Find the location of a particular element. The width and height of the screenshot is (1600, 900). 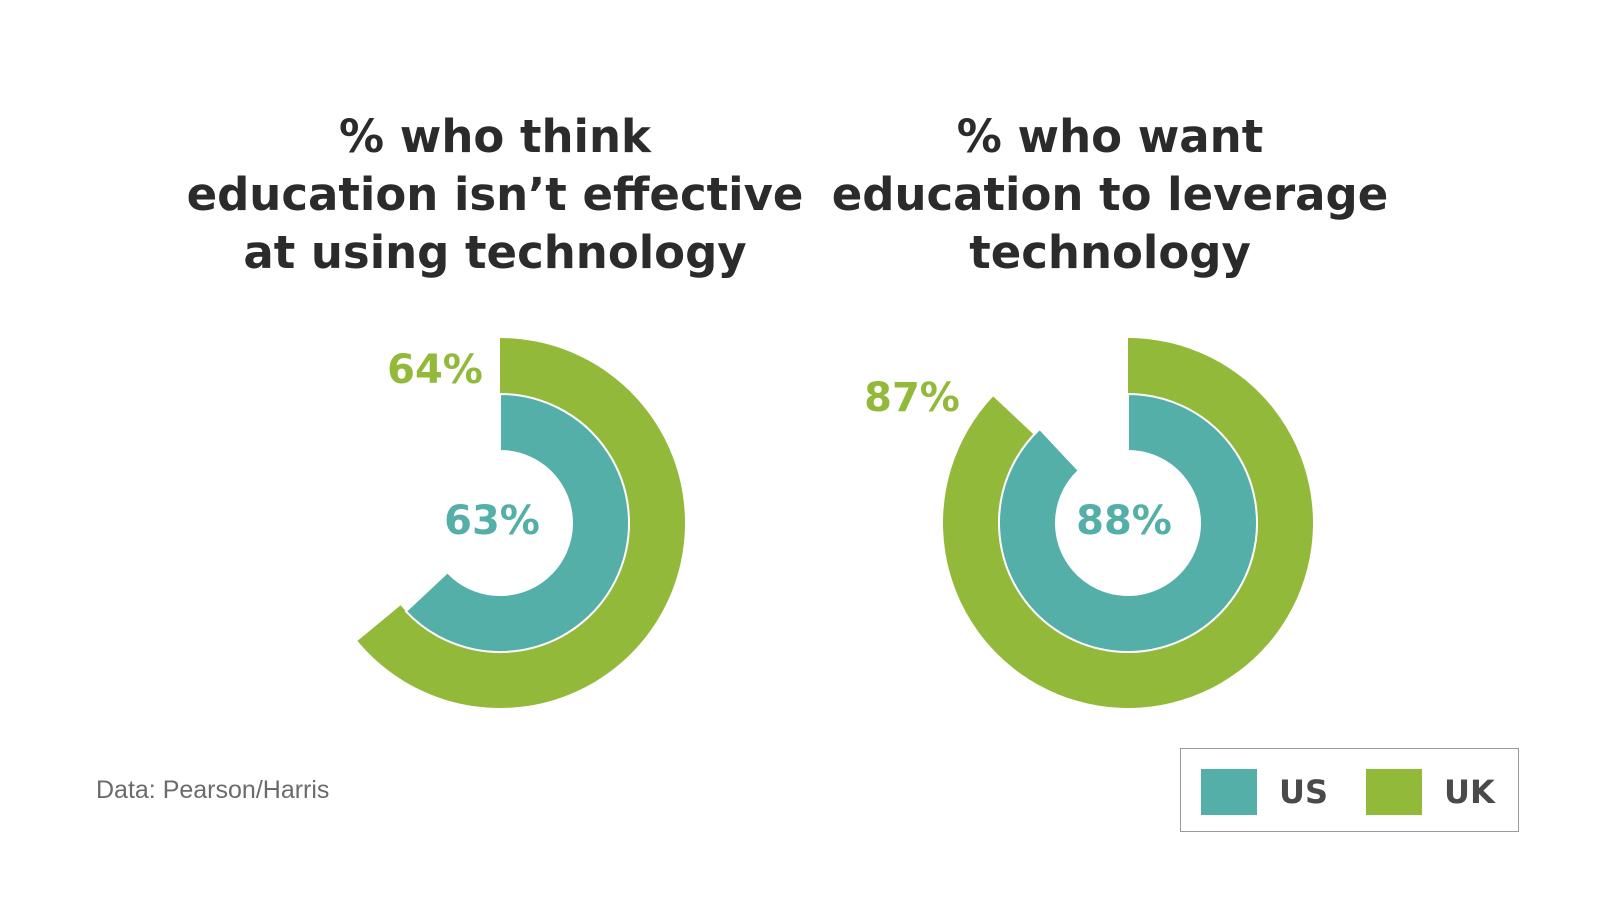

chart-title-right-line-2: education to leverage is located at coordinates (1110, 194).